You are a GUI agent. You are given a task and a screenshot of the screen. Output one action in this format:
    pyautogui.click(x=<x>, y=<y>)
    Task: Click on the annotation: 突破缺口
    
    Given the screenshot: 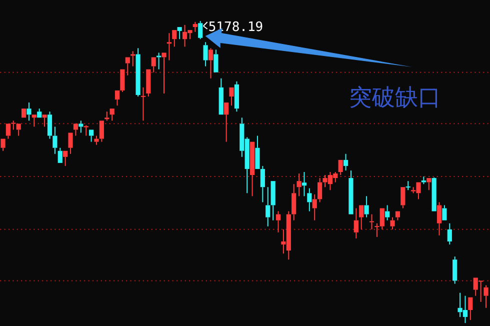 What is the action you would take?
    pyautogui.click(x=395, y=98)
    